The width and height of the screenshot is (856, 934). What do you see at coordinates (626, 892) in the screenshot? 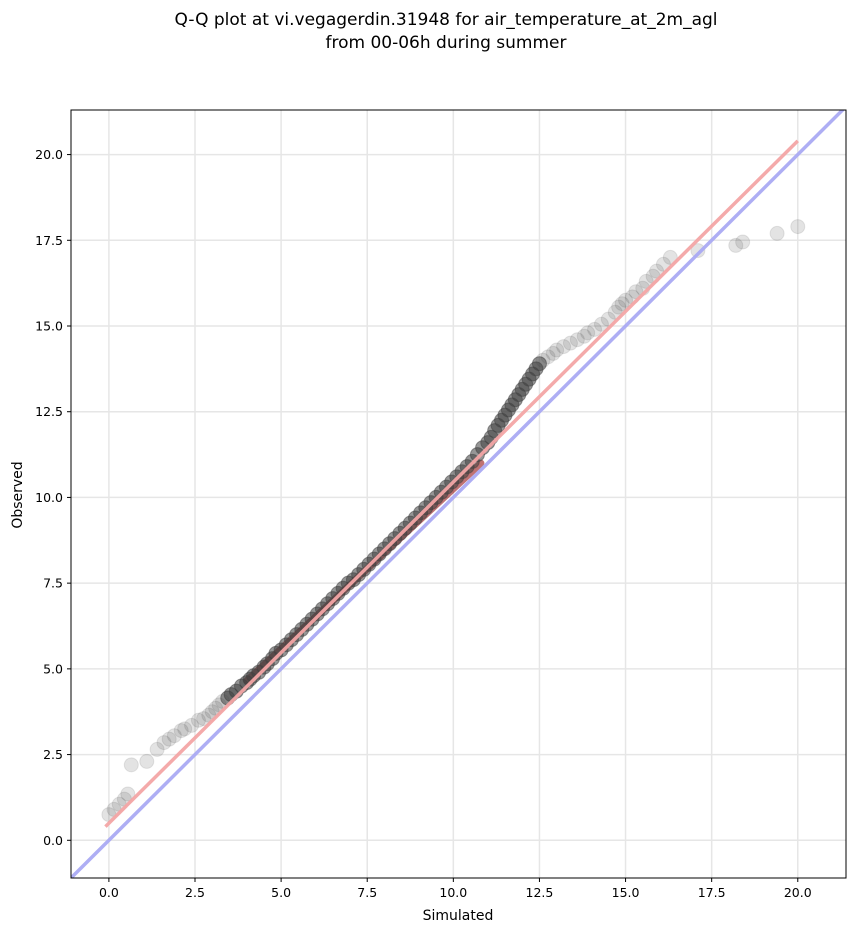
I see `x-tick-label: 15.0` at bounding box center [626, 892].